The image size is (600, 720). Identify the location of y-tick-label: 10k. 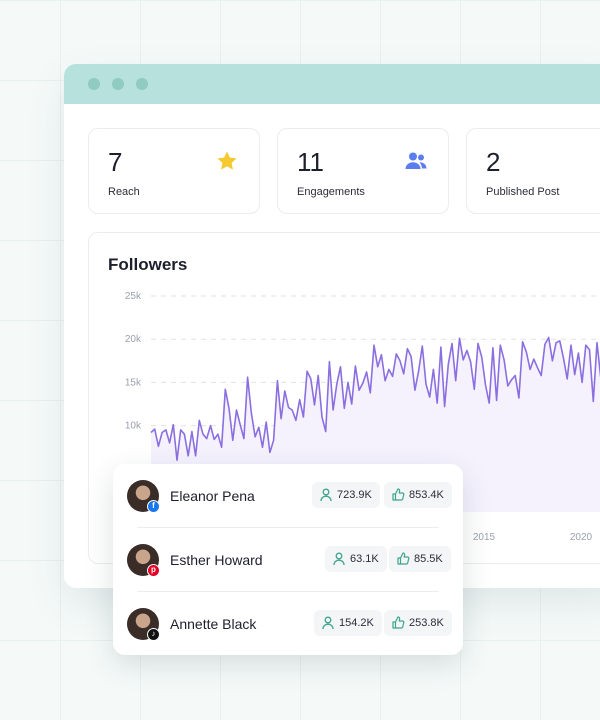
(133, 426).